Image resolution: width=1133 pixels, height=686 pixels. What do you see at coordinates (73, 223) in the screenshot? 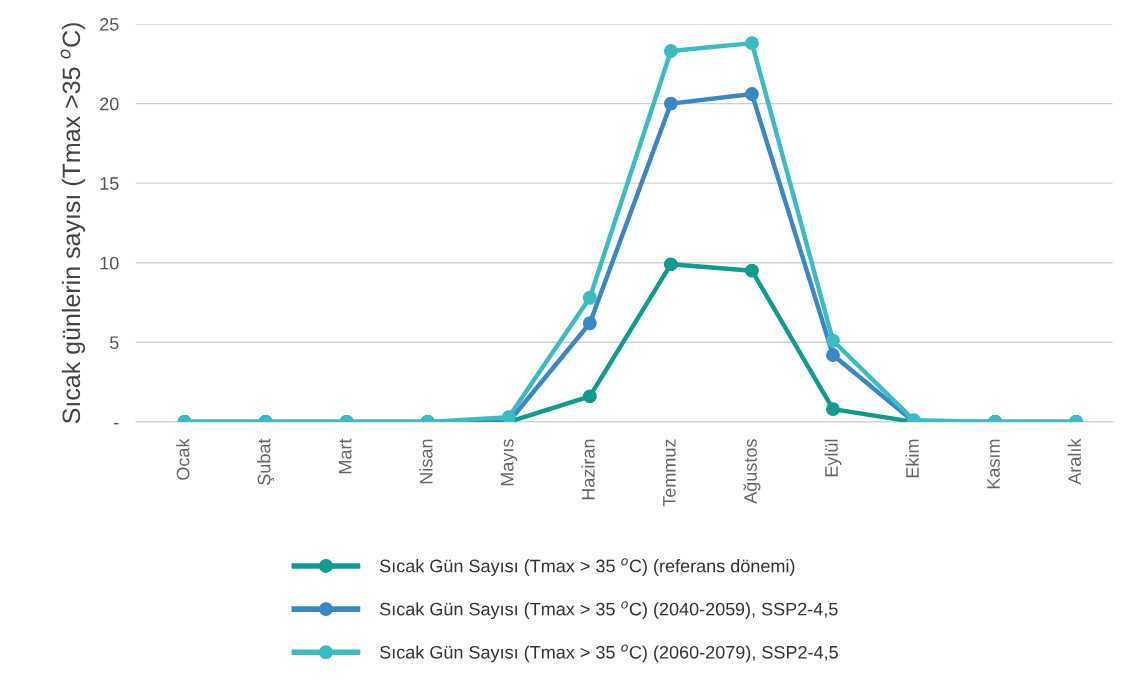
I see `y-axis-title: Sıcak günlerin sayısı (Tmax >35 $^{o}$C)` at bounding box center [73, 223].